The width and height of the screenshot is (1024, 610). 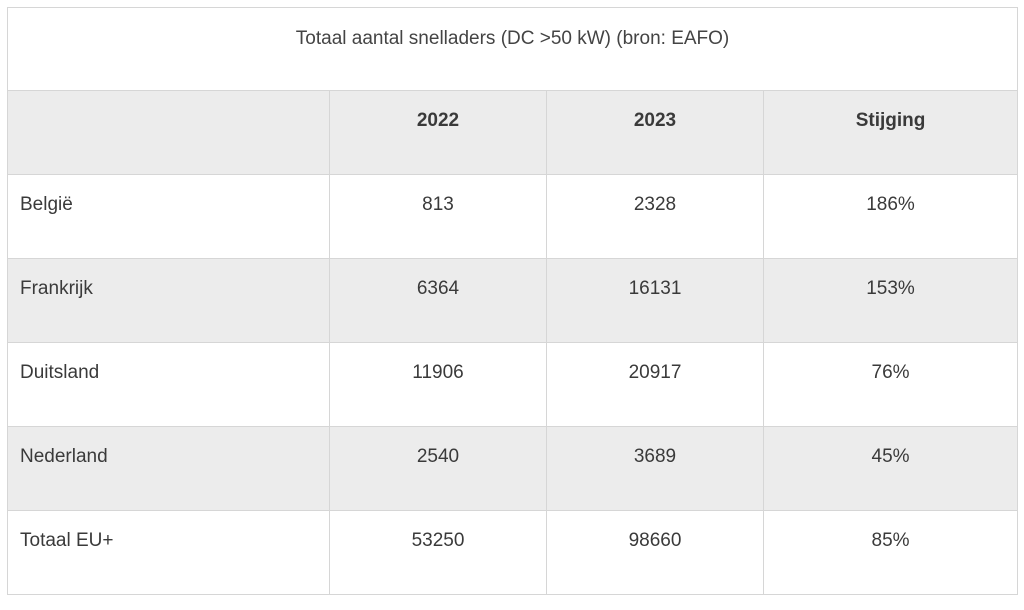 I want to click on table-row: Nederland 2540 3689 45%, so click(x=513, y=468).